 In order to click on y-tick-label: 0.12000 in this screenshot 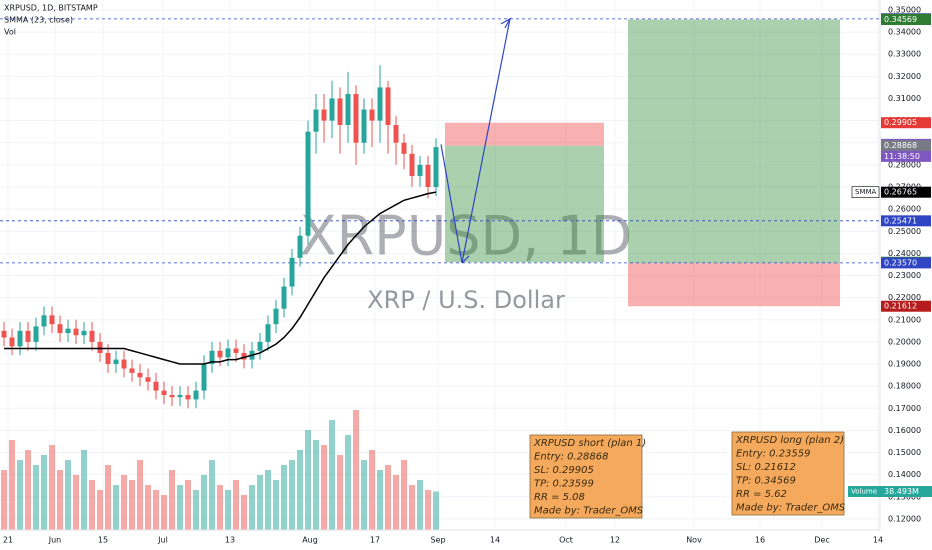, I will do `click(904, 518)`.